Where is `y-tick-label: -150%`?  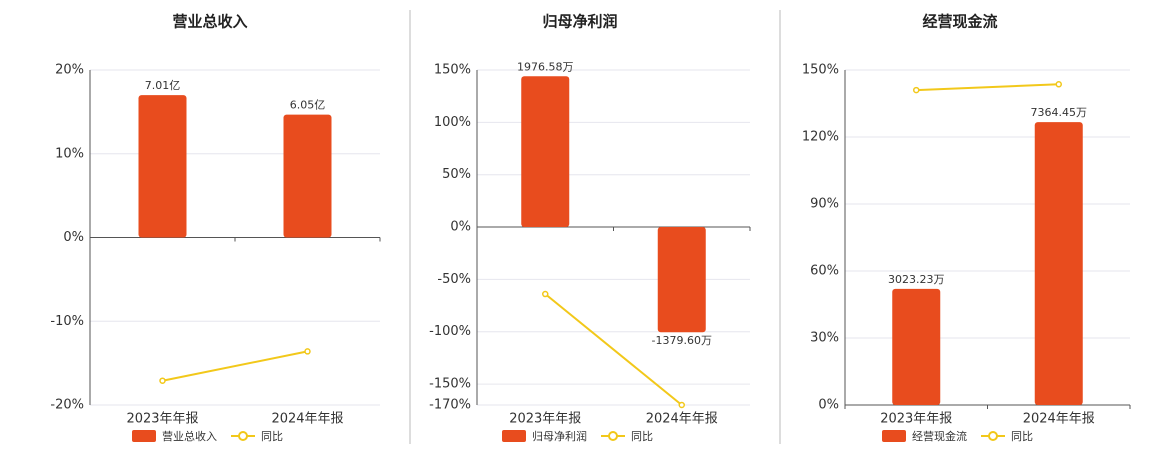
y-tick-label: -150% is located at coordinates (450, 384).